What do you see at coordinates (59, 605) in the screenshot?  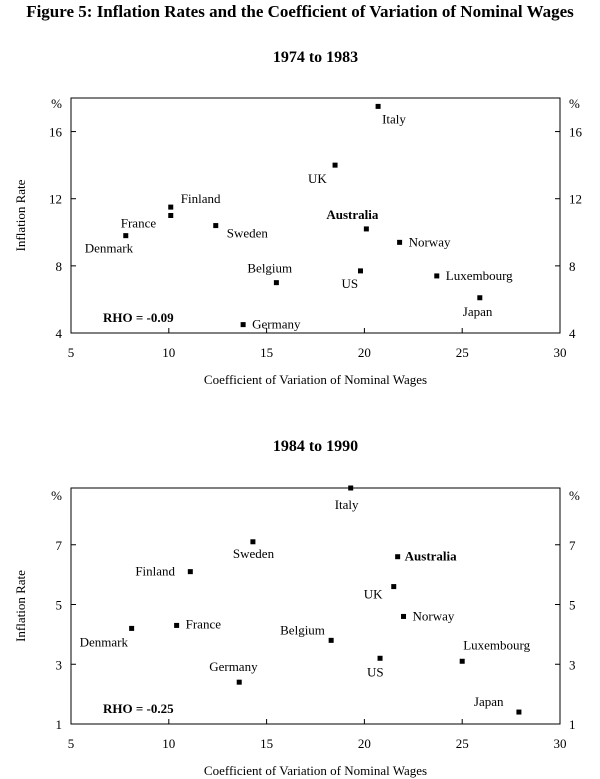 I see `y-tick-label-left: 5` at bounding box center [59, 605].